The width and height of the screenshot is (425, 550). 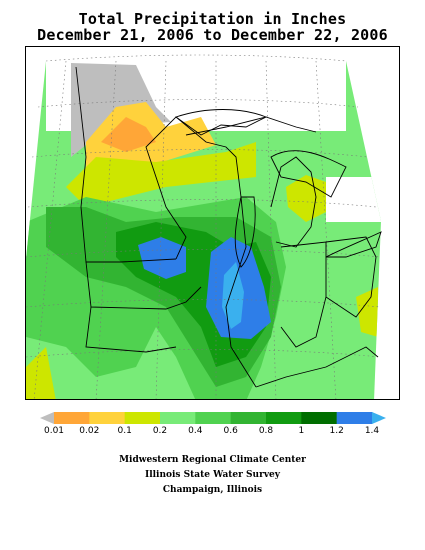 I want to click on credit-line-2: Illinois State Water Survey, so click(x=212, y=475).